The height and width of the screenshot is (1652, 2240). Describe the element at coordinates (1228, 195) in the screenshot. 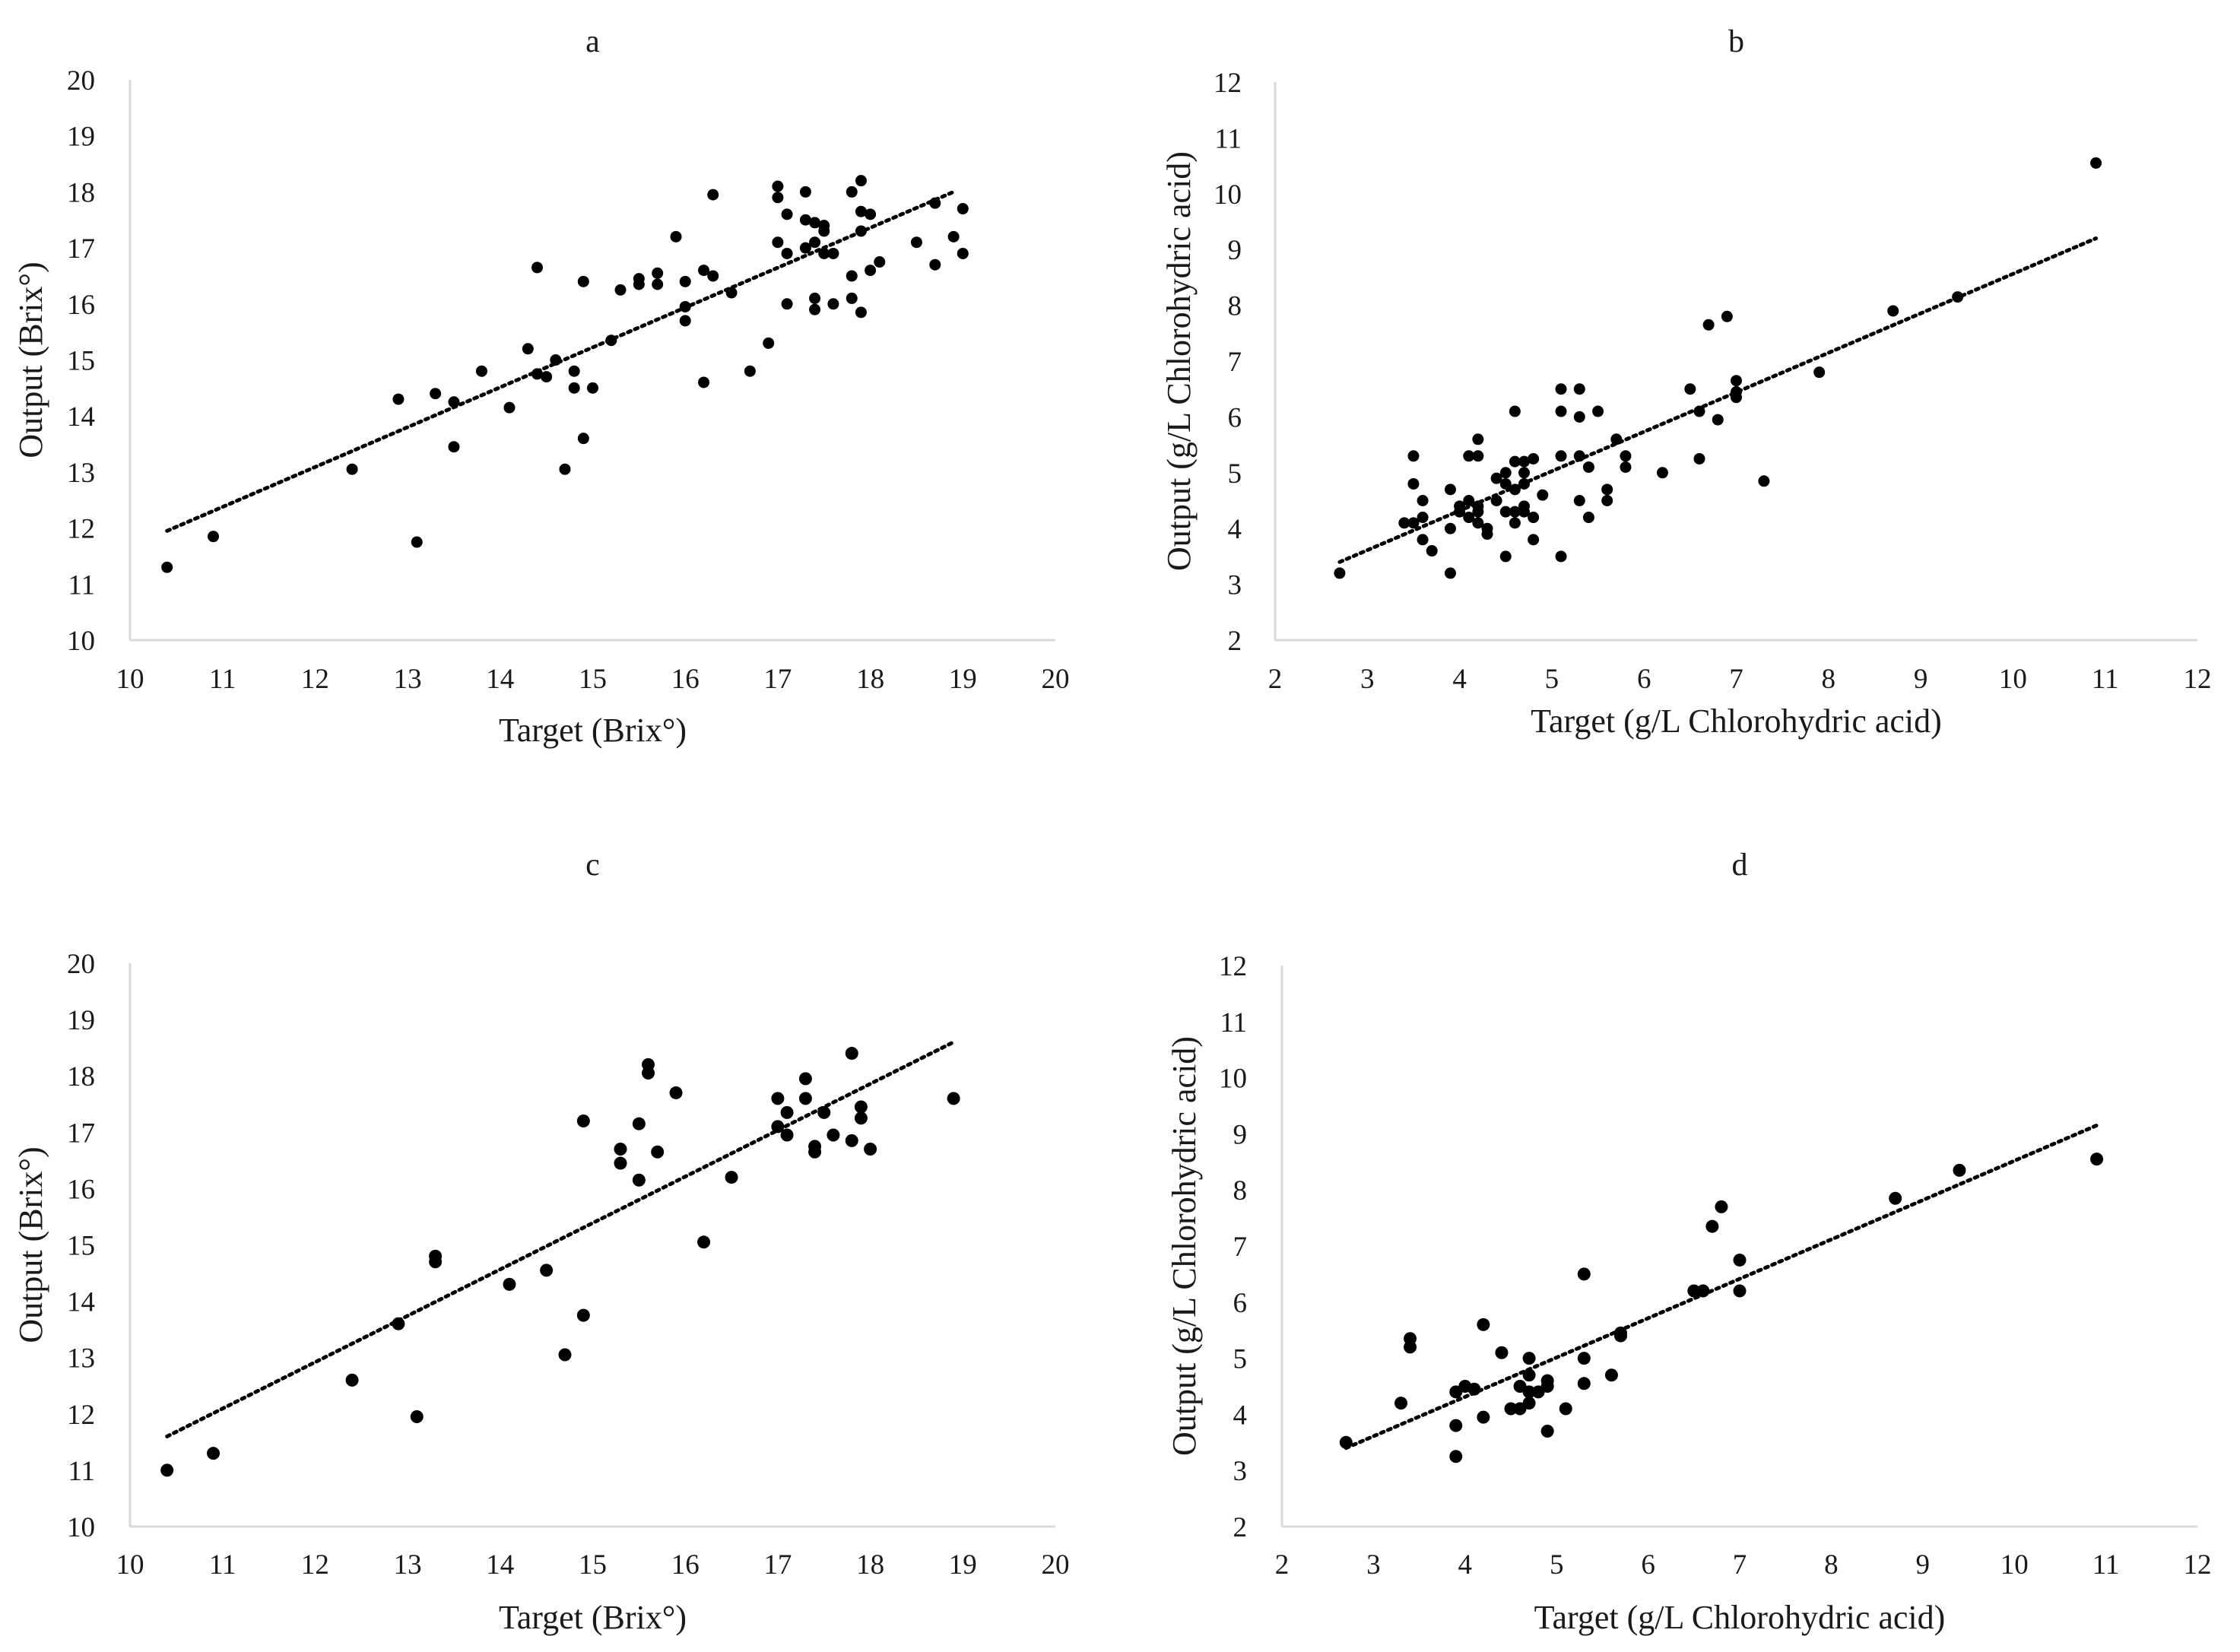

I see `y-tick-label: 10` at that location.